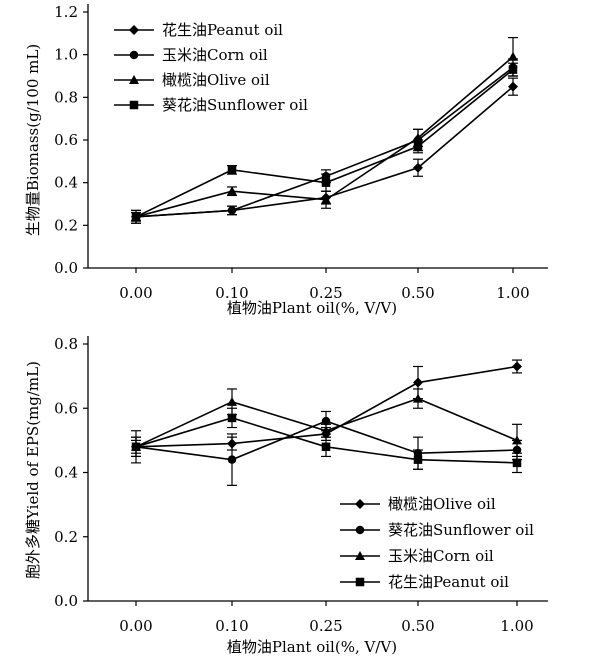 The image size is (590, 663). I want to click on series-square, so click(326, 440).